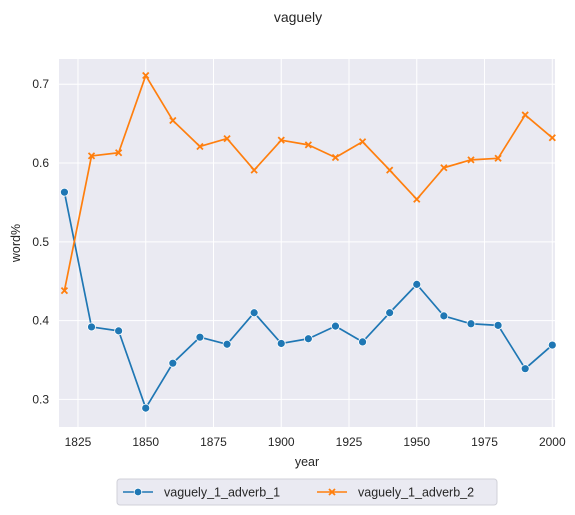 The image size is (575, 515). Describe the element at coordinates (145, 442) in the screenshot. I see `x-tick-label: 1850` at that location.